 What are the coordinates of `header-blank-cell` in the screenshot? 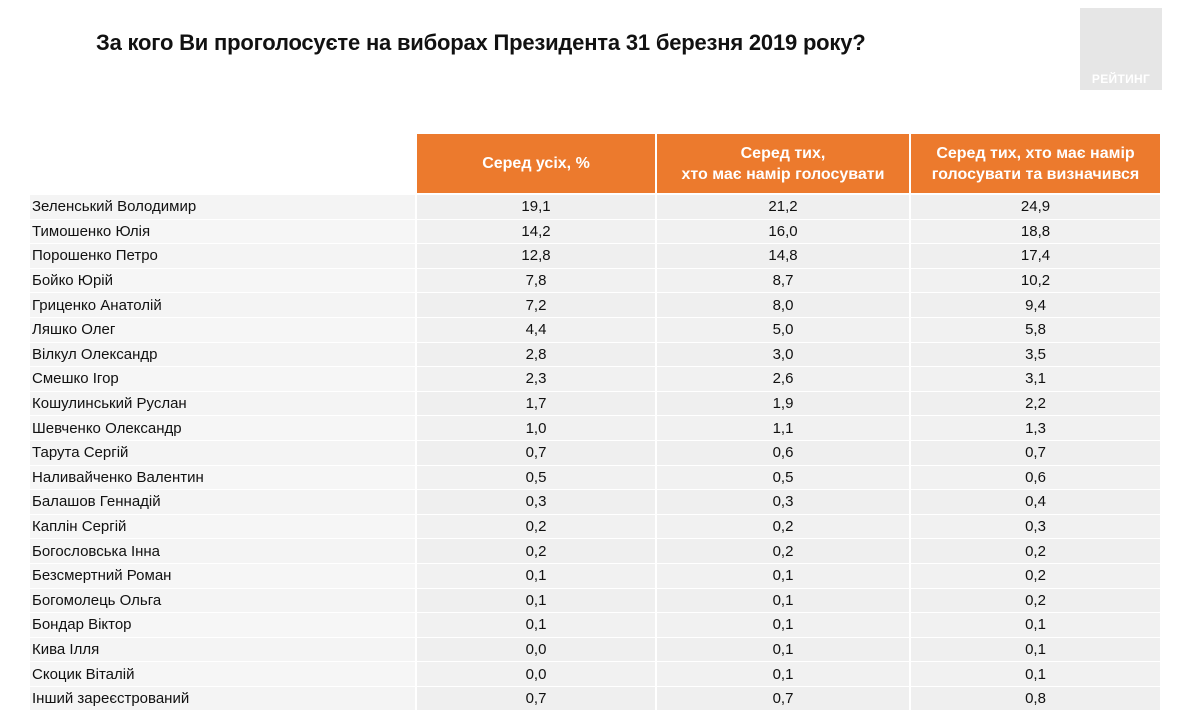 It's located at (222, 163).